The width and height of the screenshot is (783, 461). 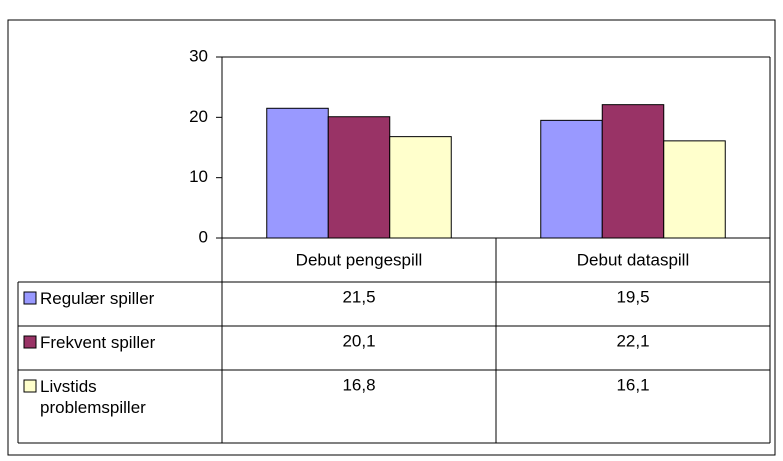 What do you see at coordinates (358, 384) in the screenshot?
I see `value-label: 16,8` at bounding box center [358, 384].